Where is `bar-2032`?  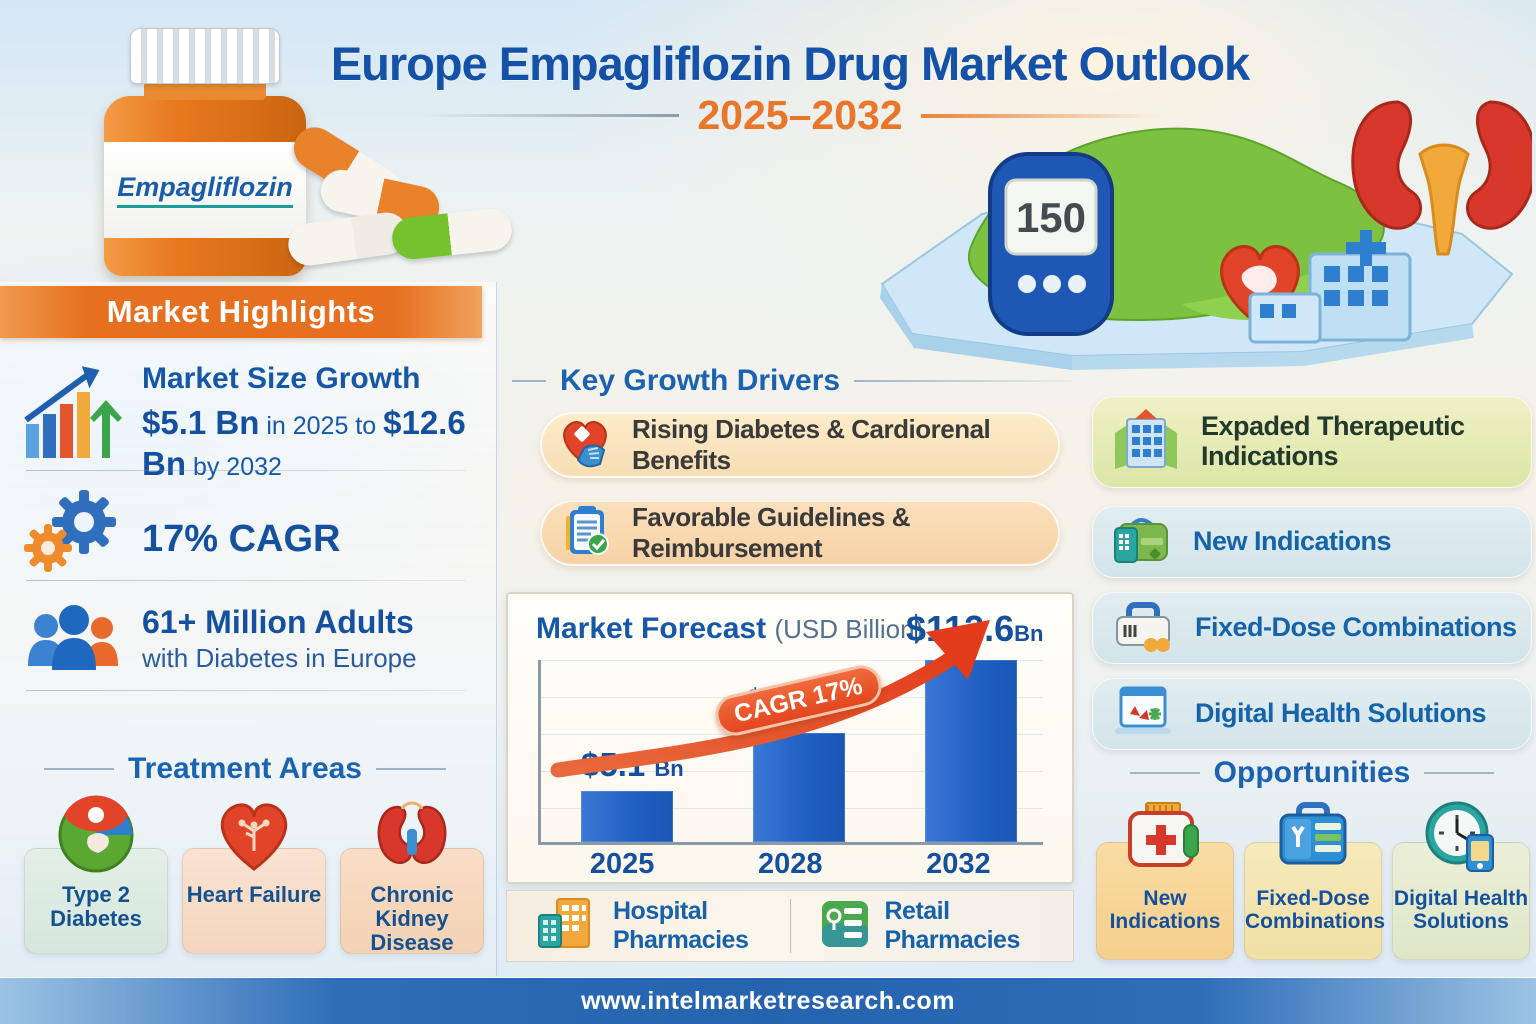 bar-2032 is located at coordinates (971, 751).